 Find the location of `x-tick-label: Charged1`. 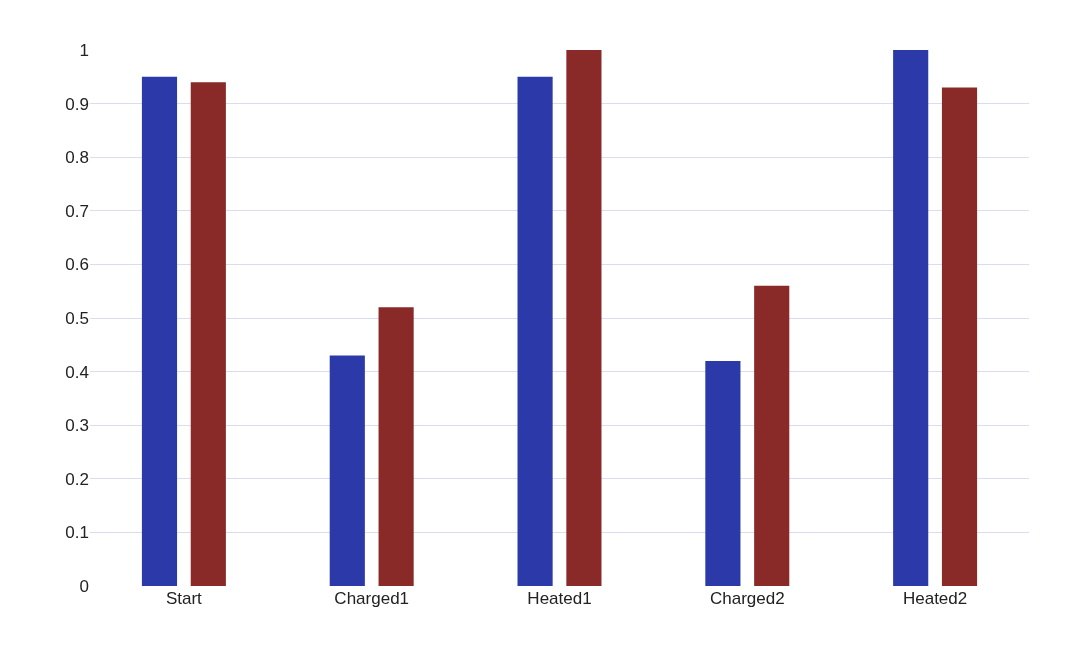

x-tick-label: Charged1 is located at coordinates (372, 598).